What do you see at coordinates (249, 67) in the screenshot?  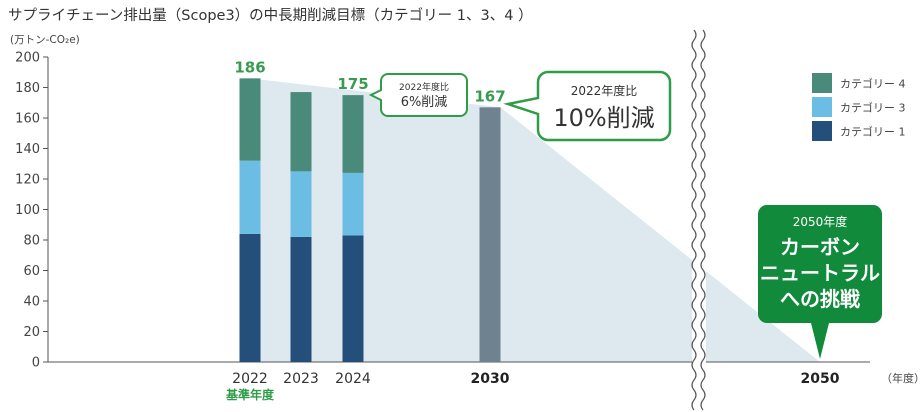 I see `total-label-2022: 186` at bounding box center [249, 67].